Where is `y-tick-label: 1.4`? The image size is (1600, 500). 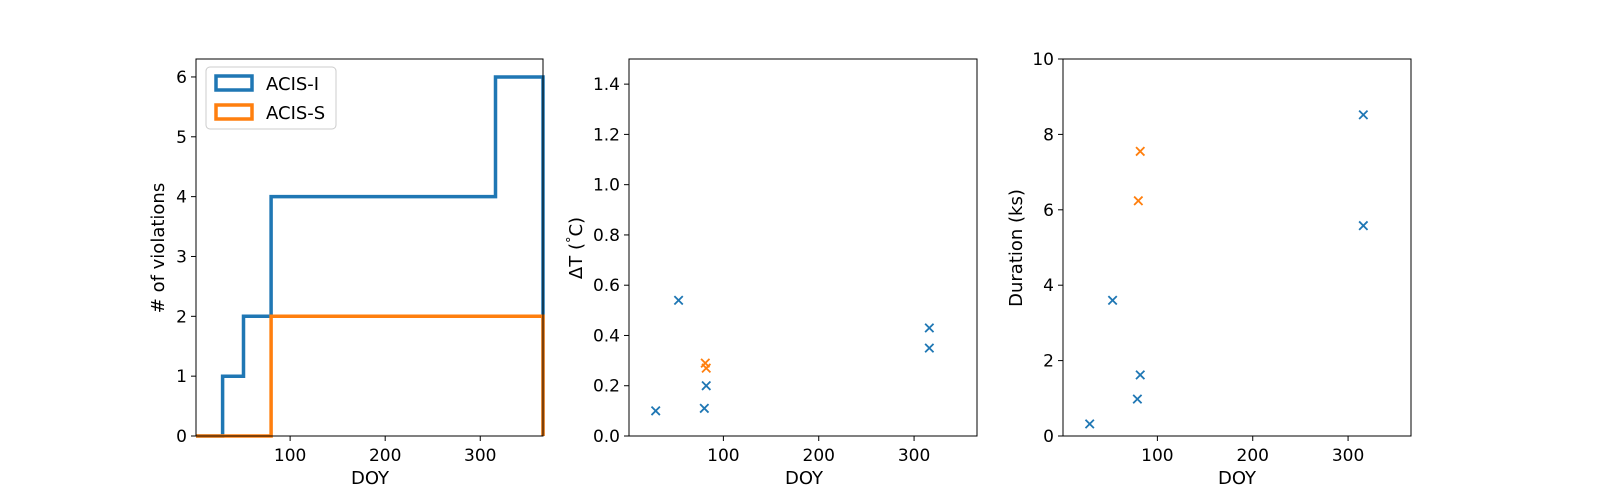
y-tick-label: 1.4 is located at coordinates (606, 85).